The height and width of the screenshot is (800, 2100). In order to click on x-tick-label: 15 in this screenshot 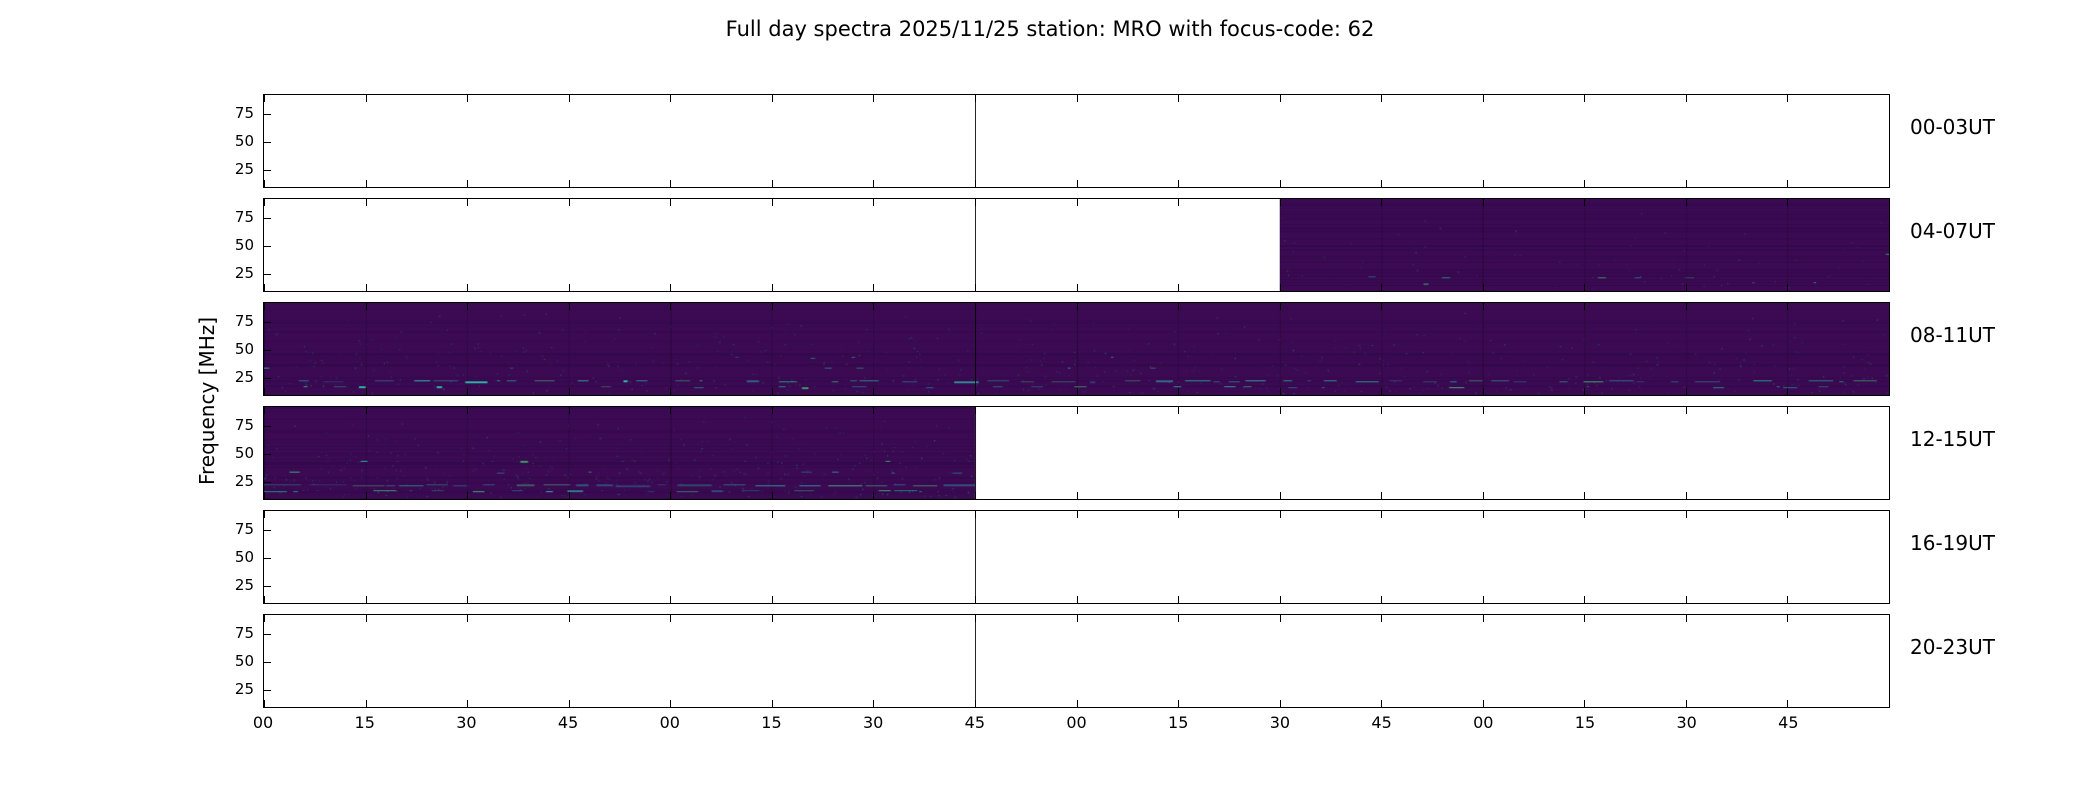, I will do `click(1178, 722)`.